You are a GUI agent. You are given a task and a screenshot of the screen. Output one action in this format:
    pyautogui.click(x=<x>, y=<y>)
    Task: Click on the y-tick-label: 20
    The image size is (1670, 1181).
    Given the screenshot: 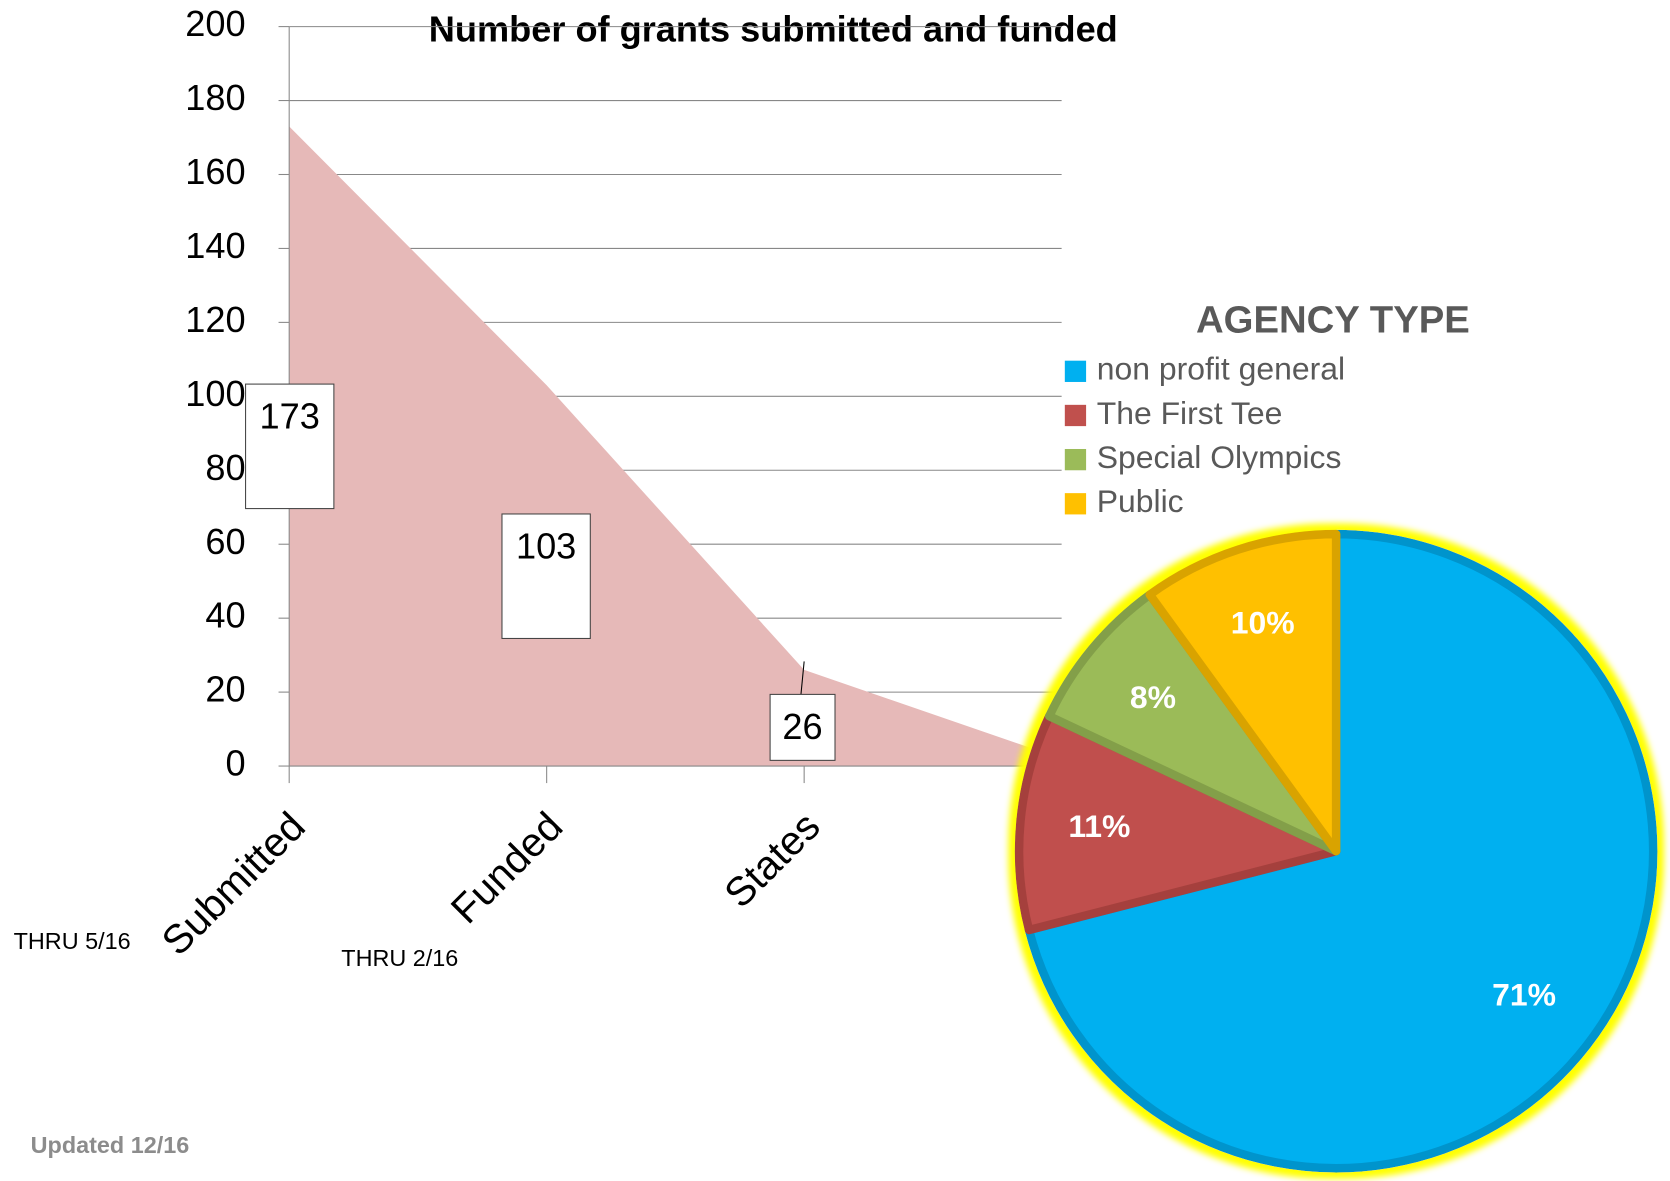 What is the action you would take?
    pyautogui.click(x=225, y=689)
    